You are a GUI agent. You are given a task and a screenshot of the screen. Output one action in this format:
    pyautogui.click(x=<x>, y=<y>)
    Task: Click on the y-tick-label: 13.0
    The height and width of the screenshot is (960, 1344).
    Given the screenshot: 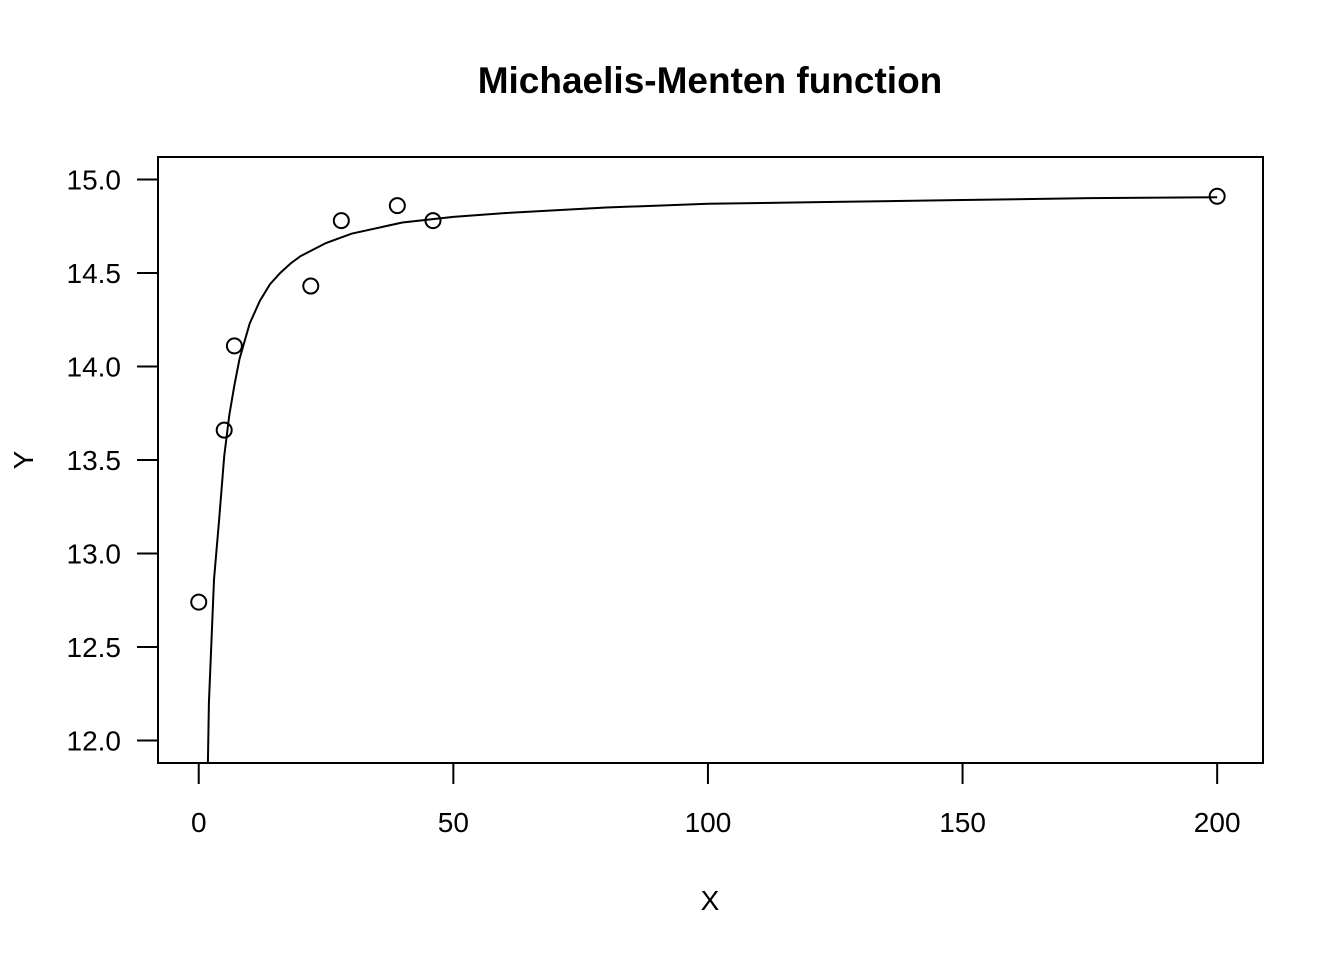 What is the action you would take?
    pyautogui.click(x=94, y=554)
    